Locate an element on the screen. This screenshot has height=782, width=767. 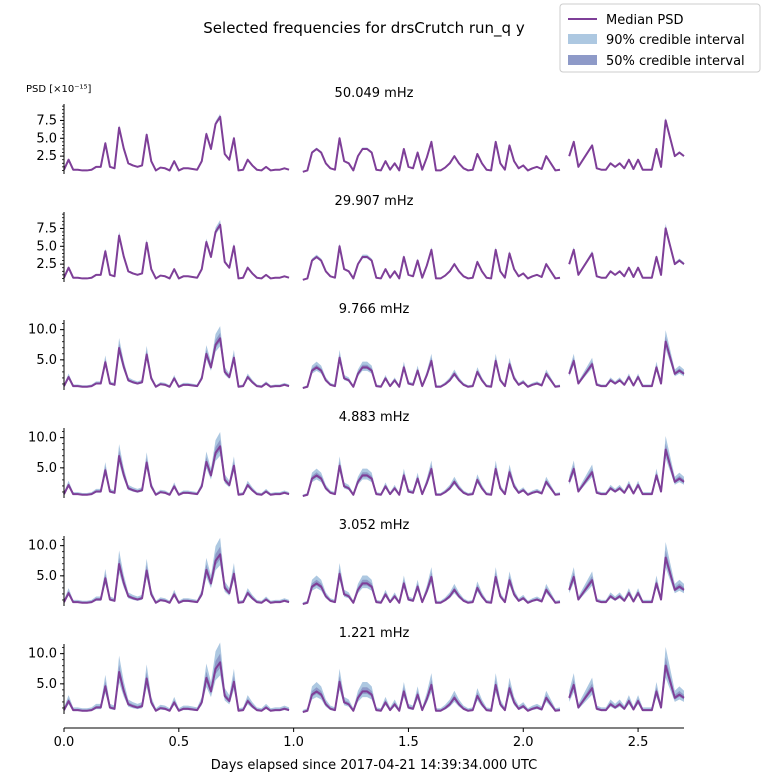
panel-title: 29.907 mHz is located at coordinates (374, 201).